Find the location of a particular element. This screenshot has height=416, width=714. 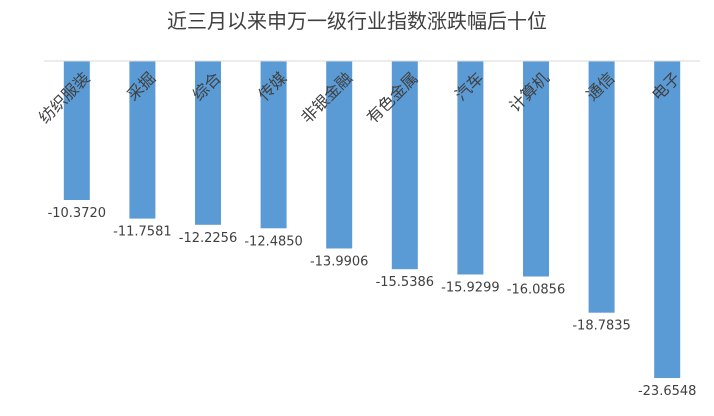

data-label-1: -10.3720 is located at coordinates (77, 213).